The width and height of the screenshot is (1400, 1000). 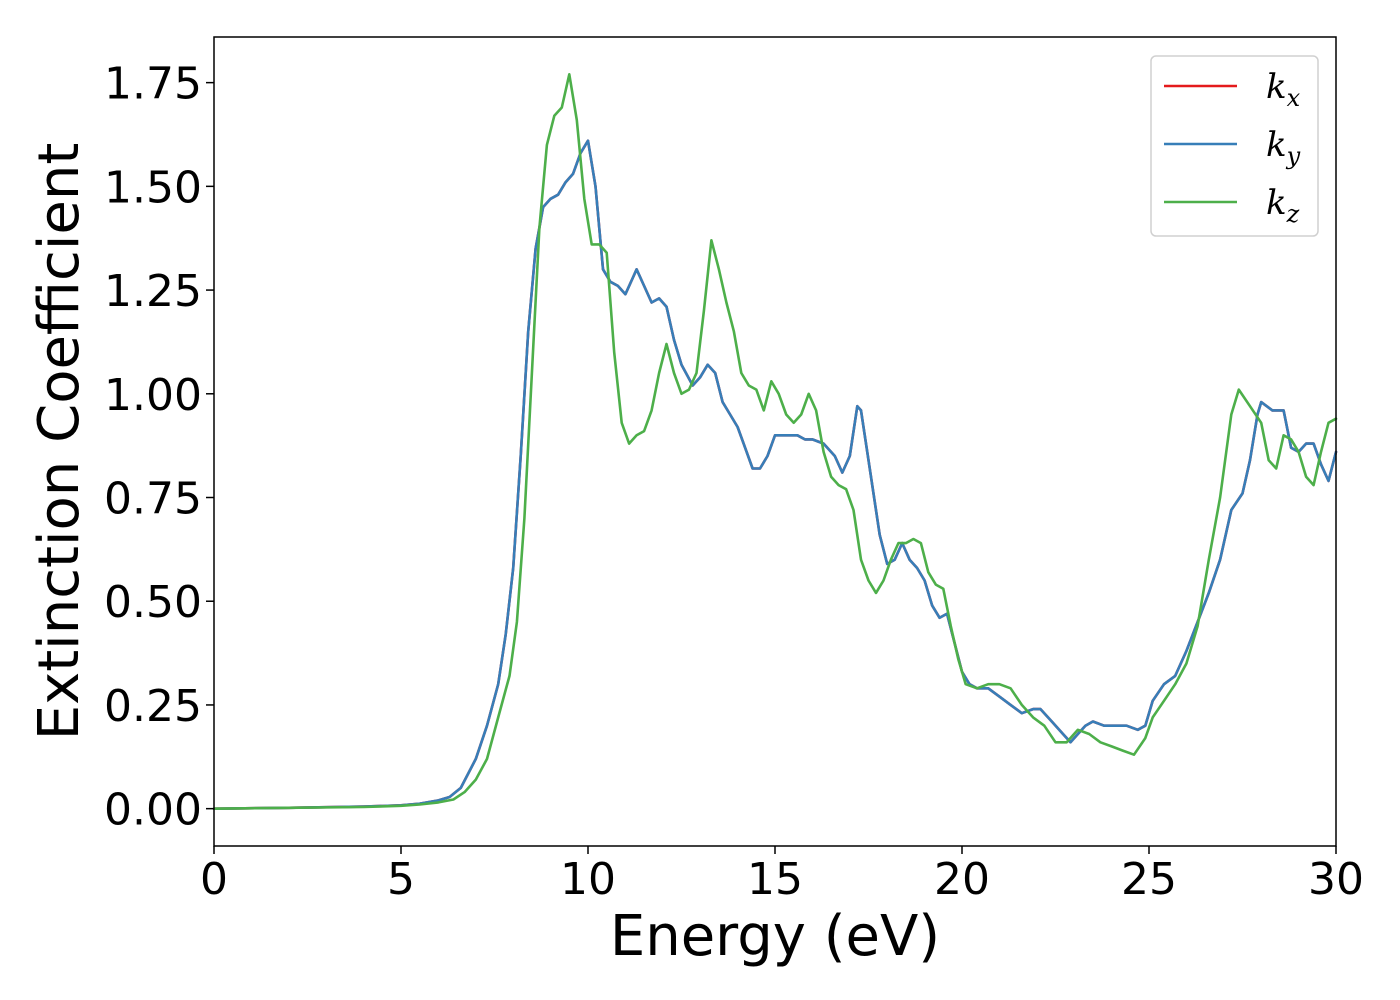 I want to click on y-tick-label: 1.00, so click(x=153, y=395).